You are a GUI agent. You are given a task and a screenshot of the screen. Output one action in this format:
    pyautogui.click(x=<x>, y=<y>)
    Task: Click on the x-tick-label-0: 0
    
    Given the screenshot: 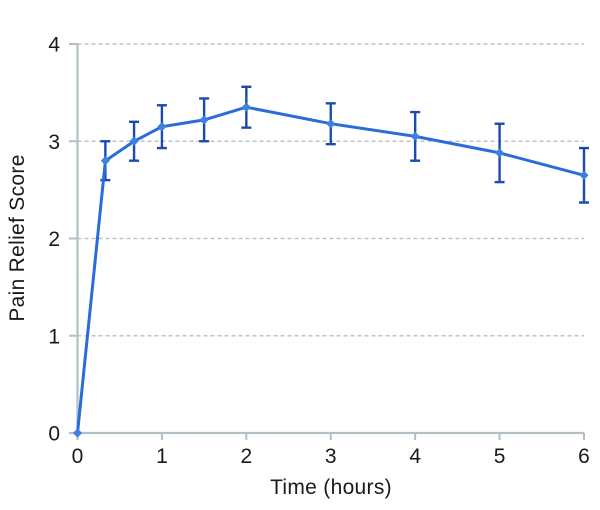 What is the action you would take?
    pyautogui.click(x=78, y=456)
    